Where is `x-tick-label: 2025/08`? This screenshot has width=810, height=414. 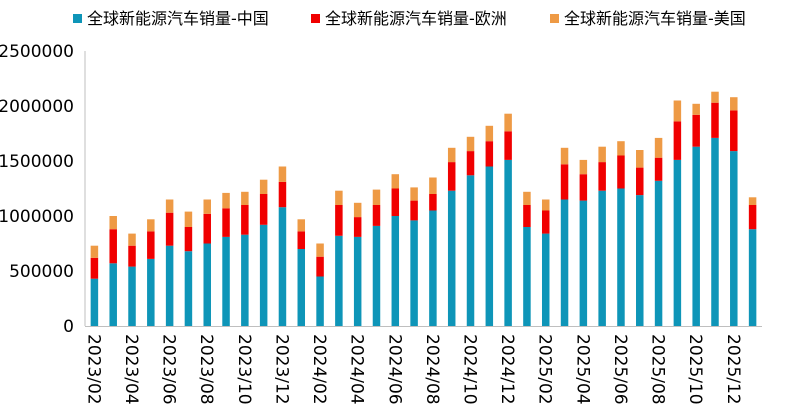 x-tick-label: 2025/08 is located at coordinates (658, 369).